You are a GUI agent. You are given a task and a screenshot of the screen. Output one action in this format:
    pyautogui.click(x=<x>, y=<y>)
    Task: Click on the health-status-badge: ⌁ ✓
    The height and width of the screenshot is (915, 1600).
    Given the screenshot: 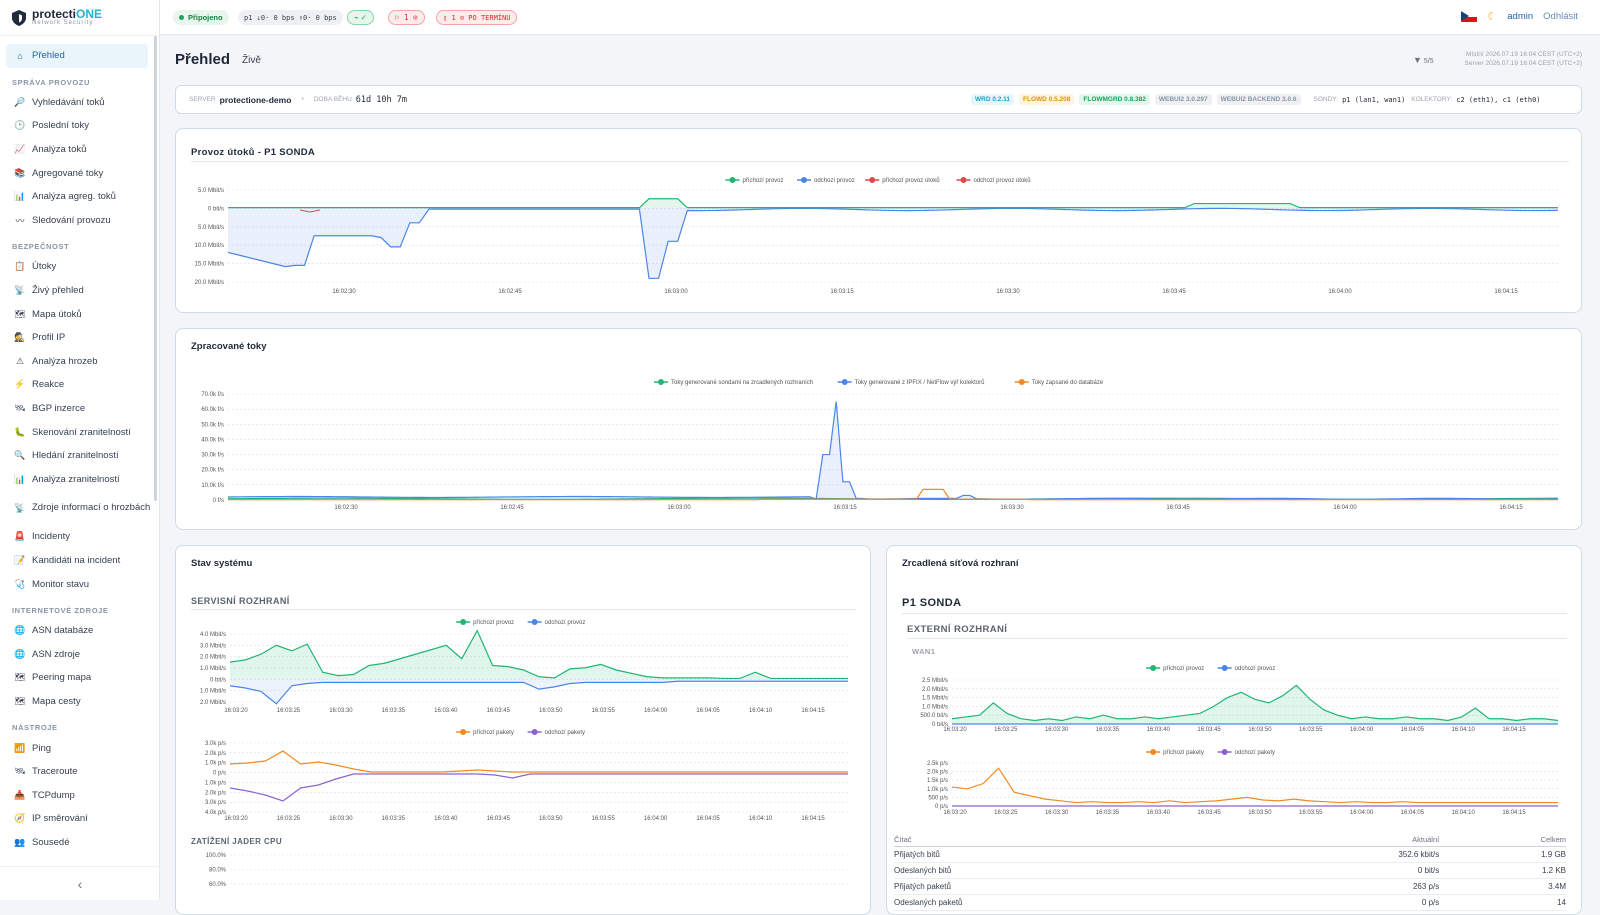 What is the action you would take?
    pyautogui.click(x=360, y=17)
    